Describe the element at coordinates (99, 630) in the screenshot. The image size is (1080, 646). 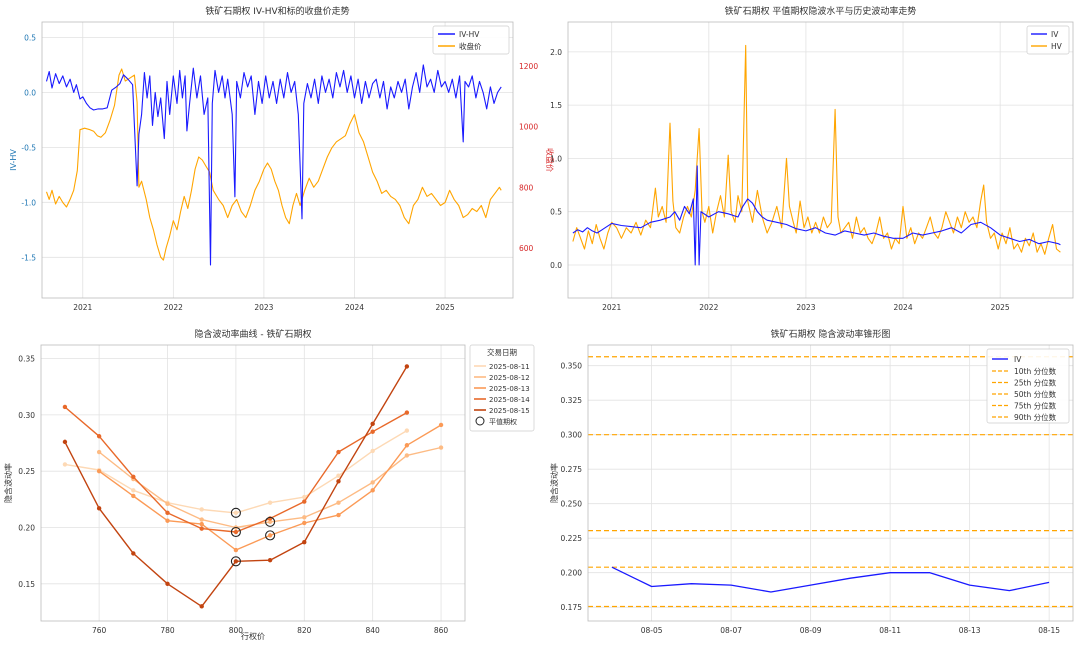
I see `p3-xtick-label-0: 760` at that location.